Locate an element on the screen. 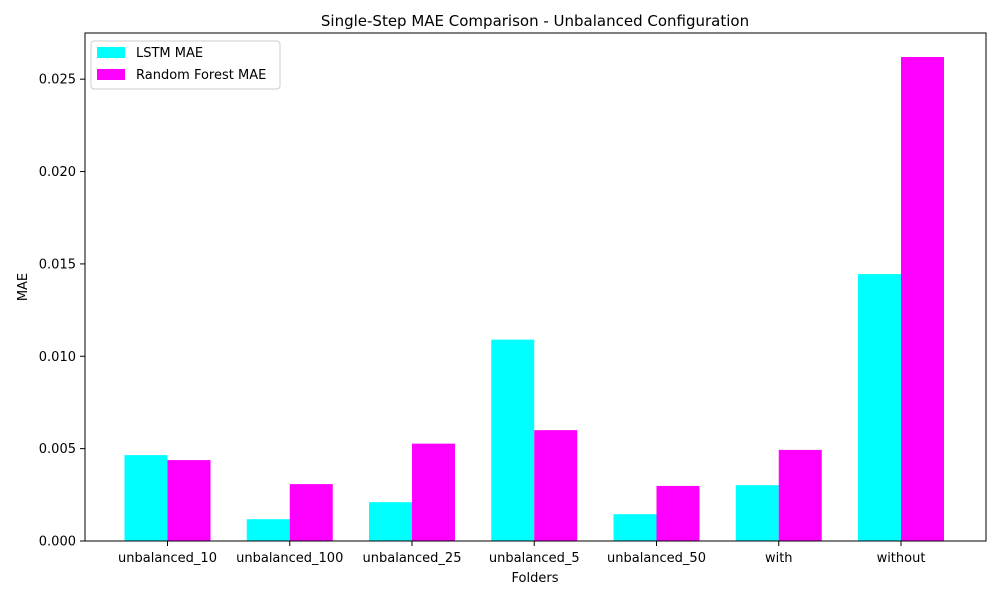 The height and width of the screenshot is (600, 1000). legend-swatch-rf is located at coordinates (111, 74).